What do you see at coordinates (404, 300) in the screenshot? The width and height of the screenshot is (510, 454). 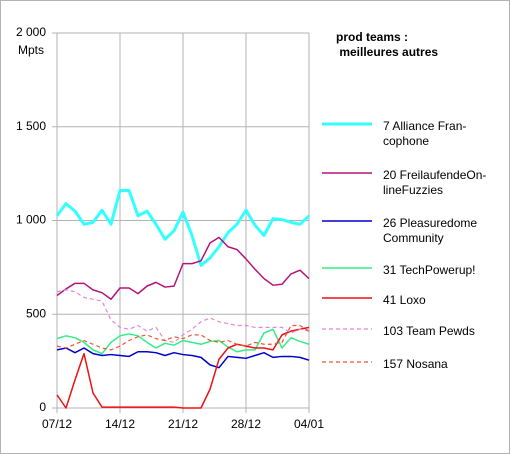 I see `legend-label: 41 Loxo` at bounding box center [404, 300].